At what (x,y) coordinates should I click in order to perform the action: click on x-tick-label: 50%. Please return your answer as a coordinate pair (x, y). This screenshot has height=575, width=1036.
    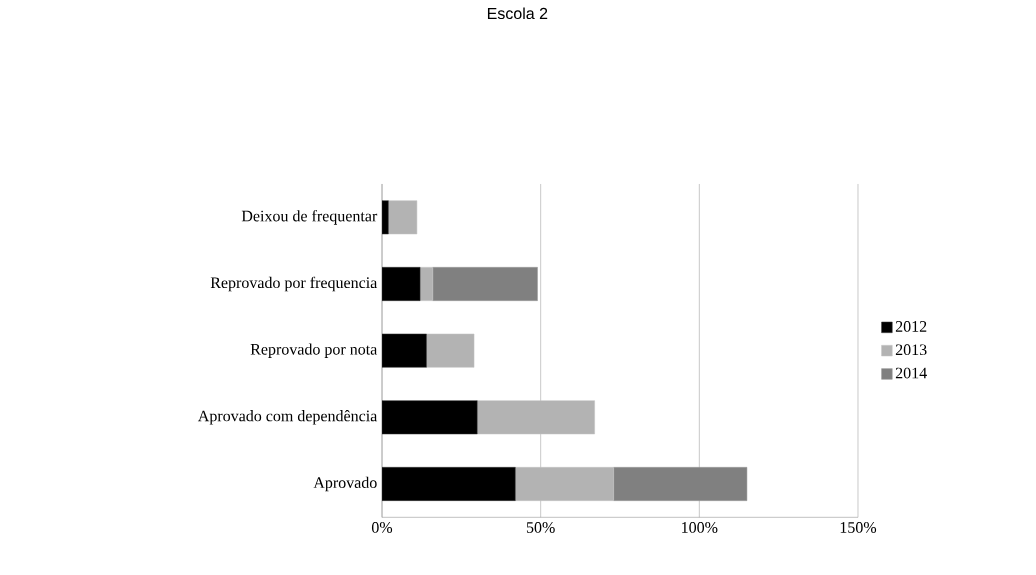
    Looking at the image, I should click on (540, 528).